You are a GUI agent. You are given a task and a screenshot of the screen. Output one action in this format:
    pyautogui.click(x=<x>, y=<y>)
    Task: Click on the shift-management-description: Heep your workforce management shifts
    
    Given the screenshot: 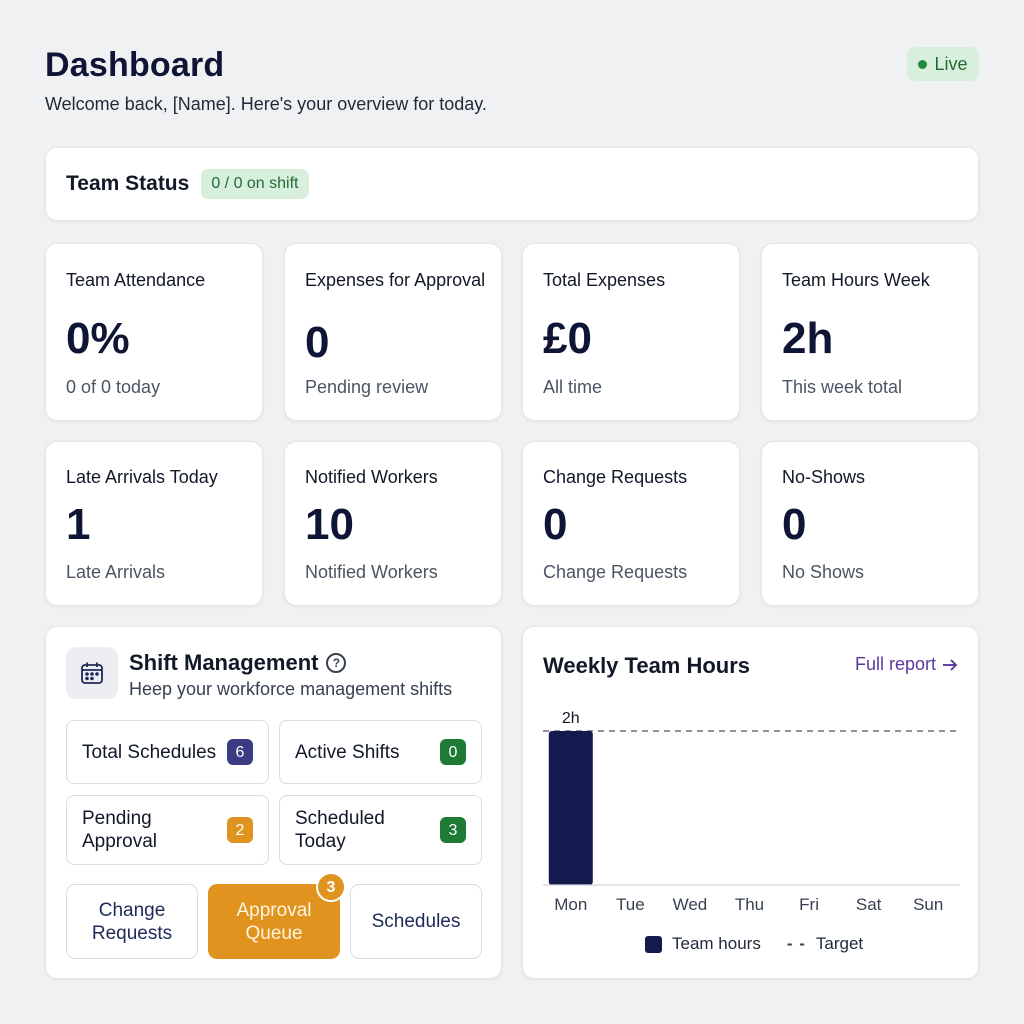 What is the action you would take?
    pyautogui.click(x=291, y=689)
    